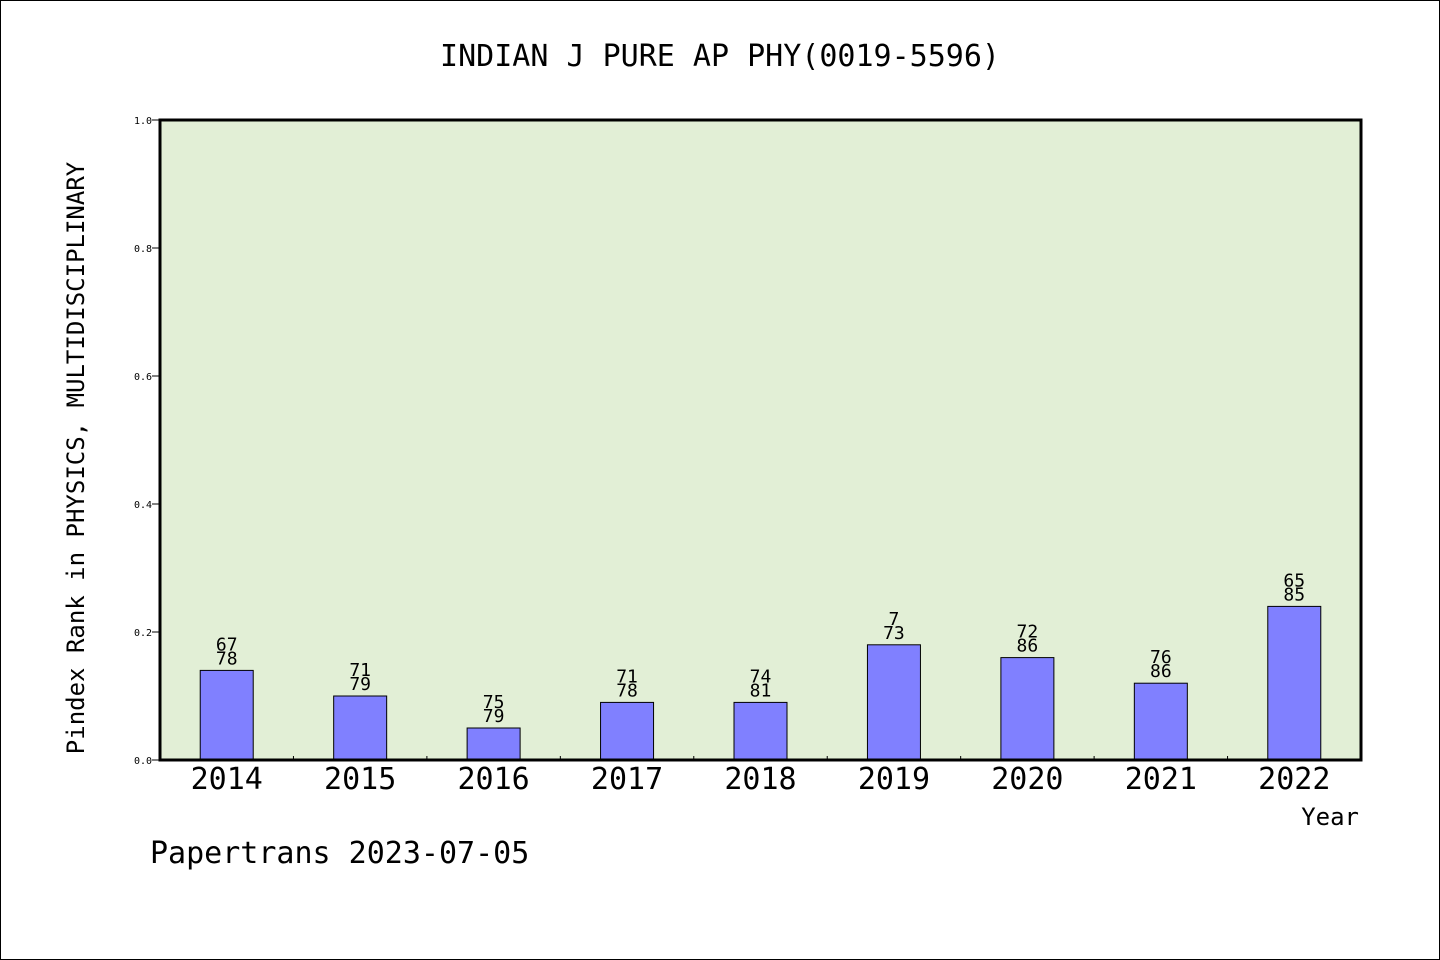 The width and height of the screenshot is (1440, 960). Describe the element at coordinates (493, 779) in the screenshot. I see `x-tick-label: 2016` at that location.